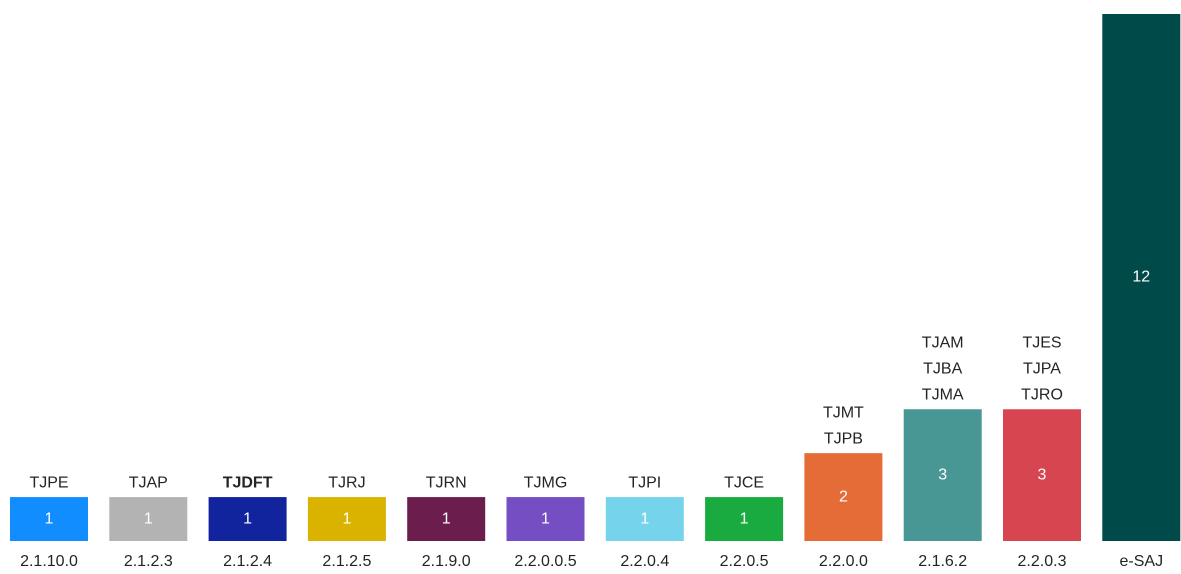  What do you see at coordinates (942, 368) in the screenshot?
I see `annotation: TJBA` at bounding box center [942, 368].